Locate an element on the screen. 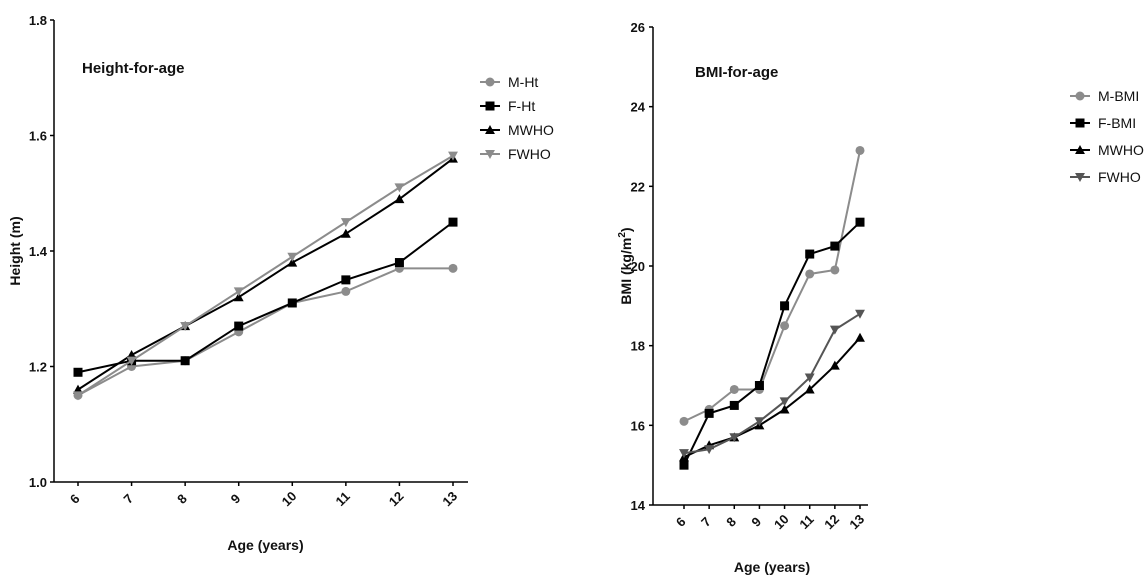 This screenshot has height=578, width=1145. y-tick-label: 20 is located at coordinates (638, 266).